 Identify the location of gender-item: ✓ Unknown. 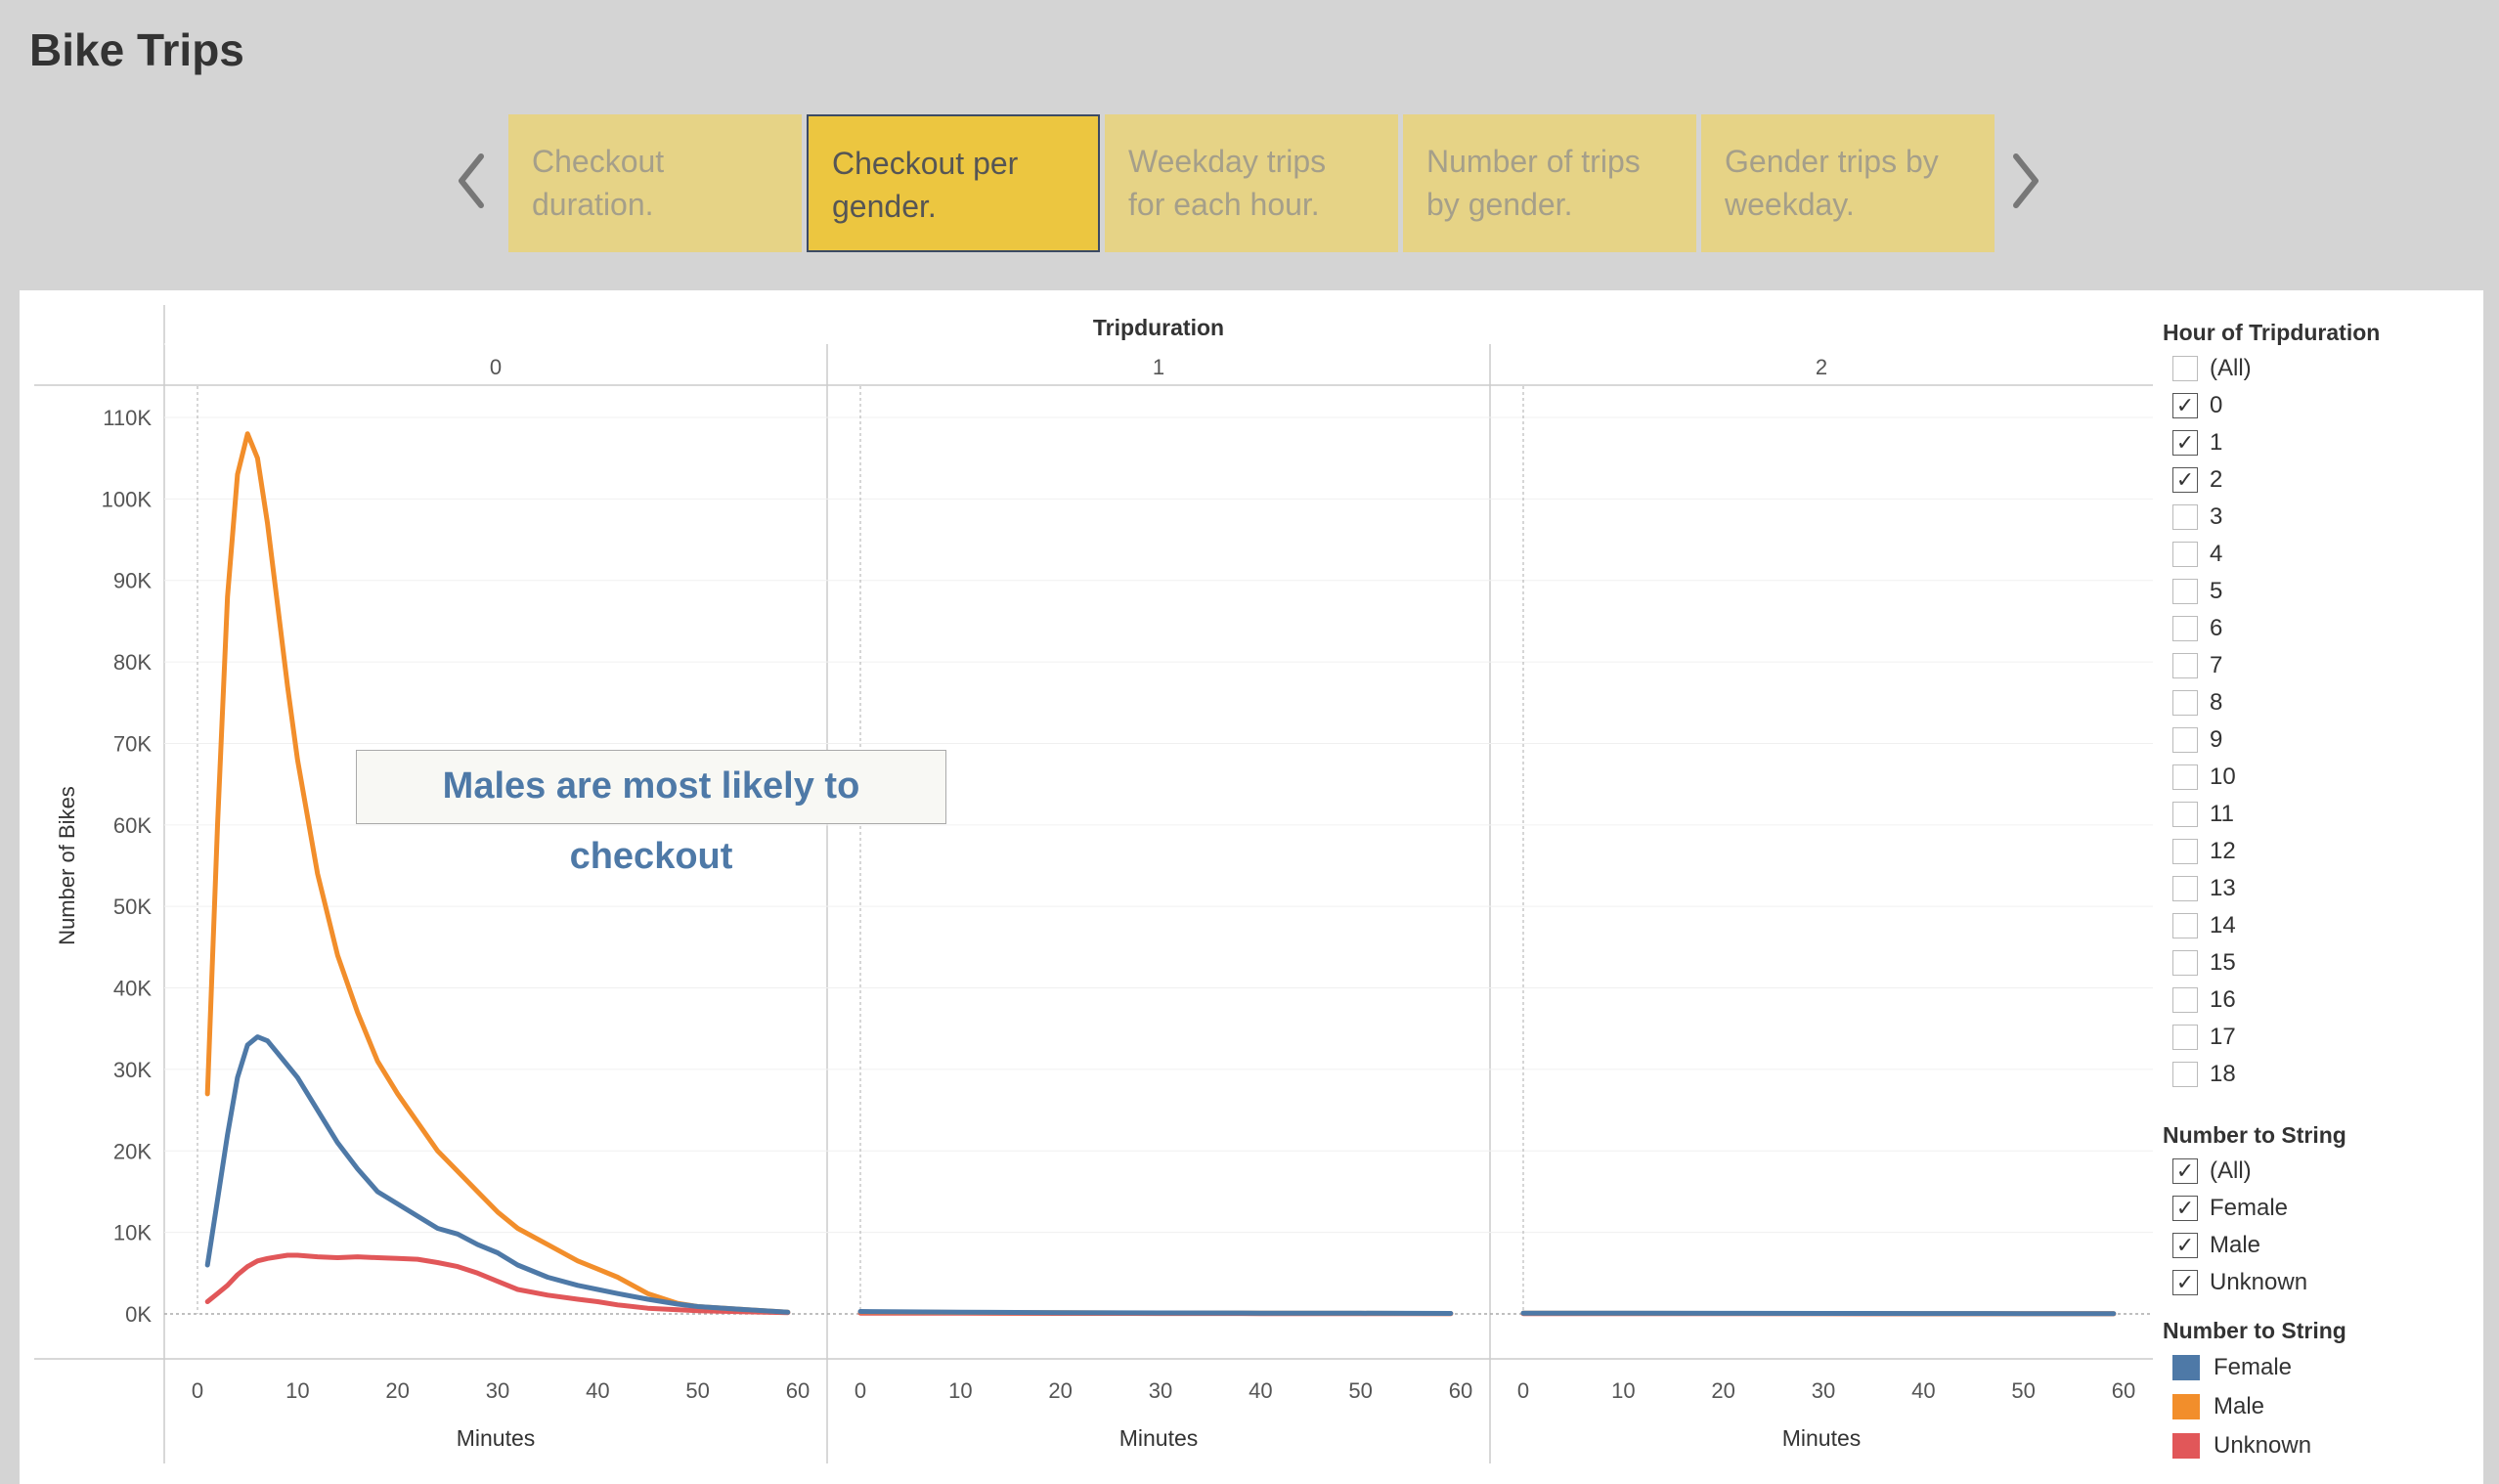
(2324, 1282).